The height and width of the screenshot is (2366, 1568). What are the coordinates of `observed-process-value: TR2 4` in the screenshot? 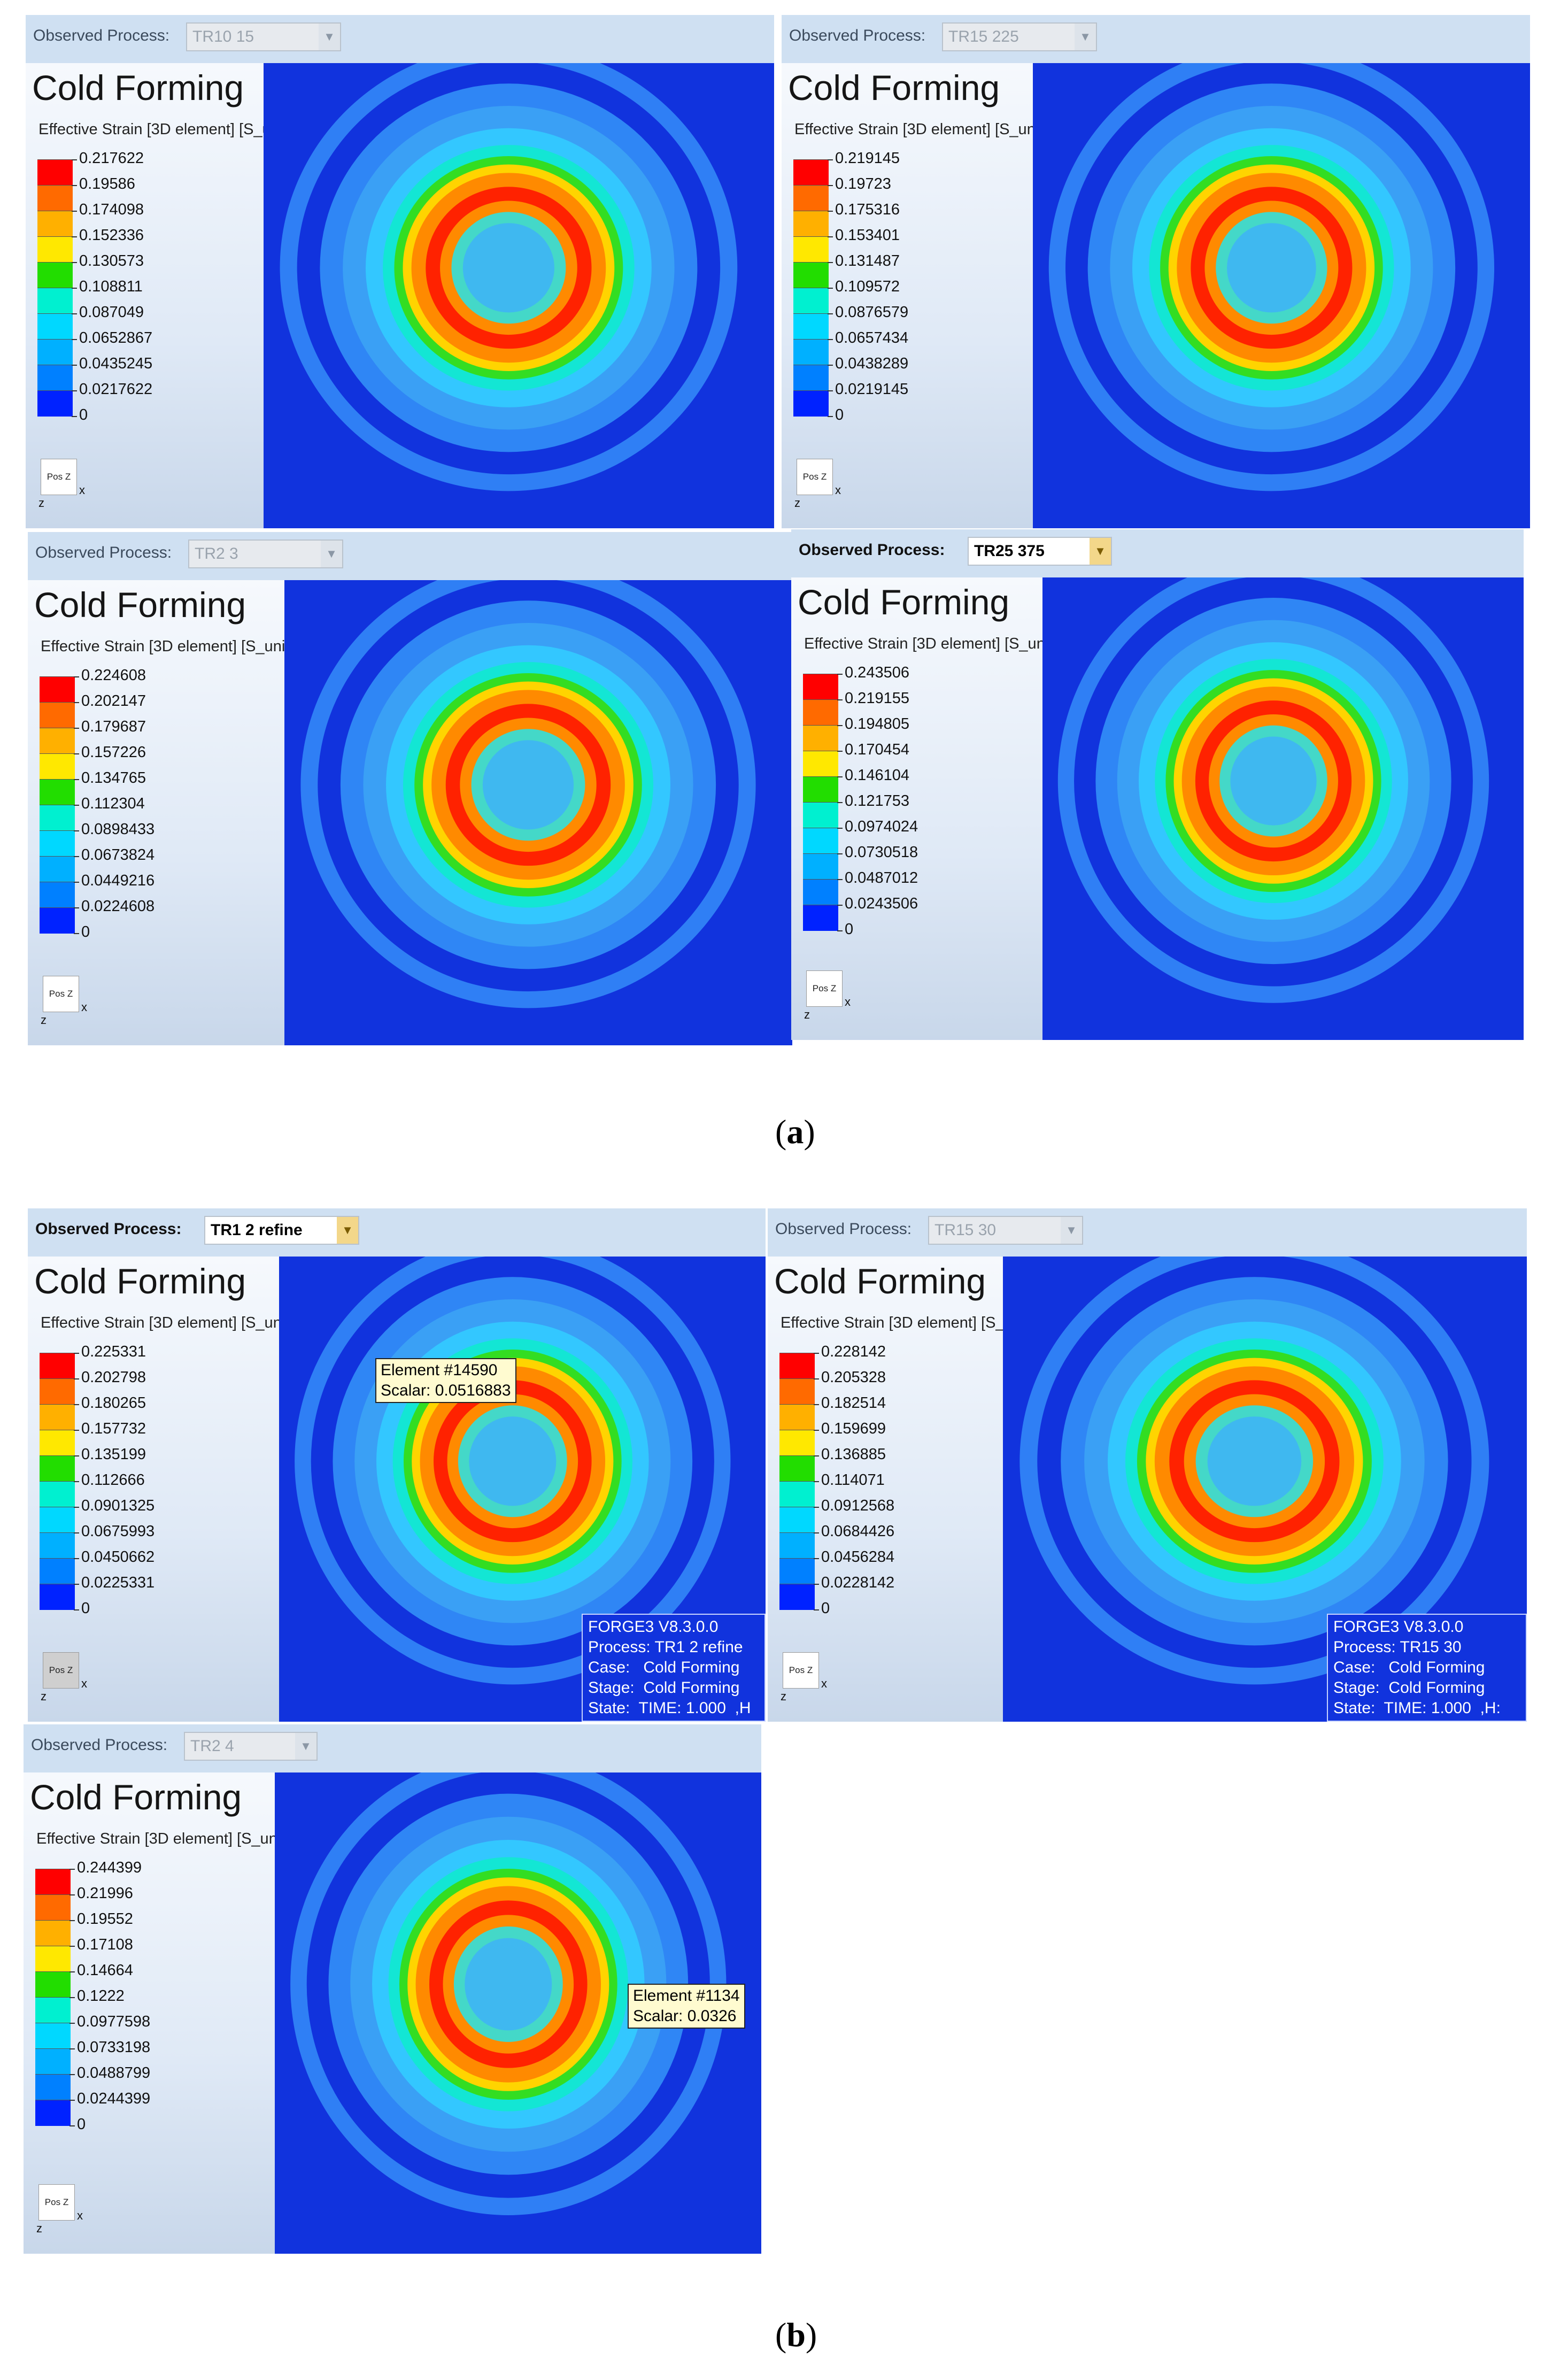 It's located at (212, 1746).